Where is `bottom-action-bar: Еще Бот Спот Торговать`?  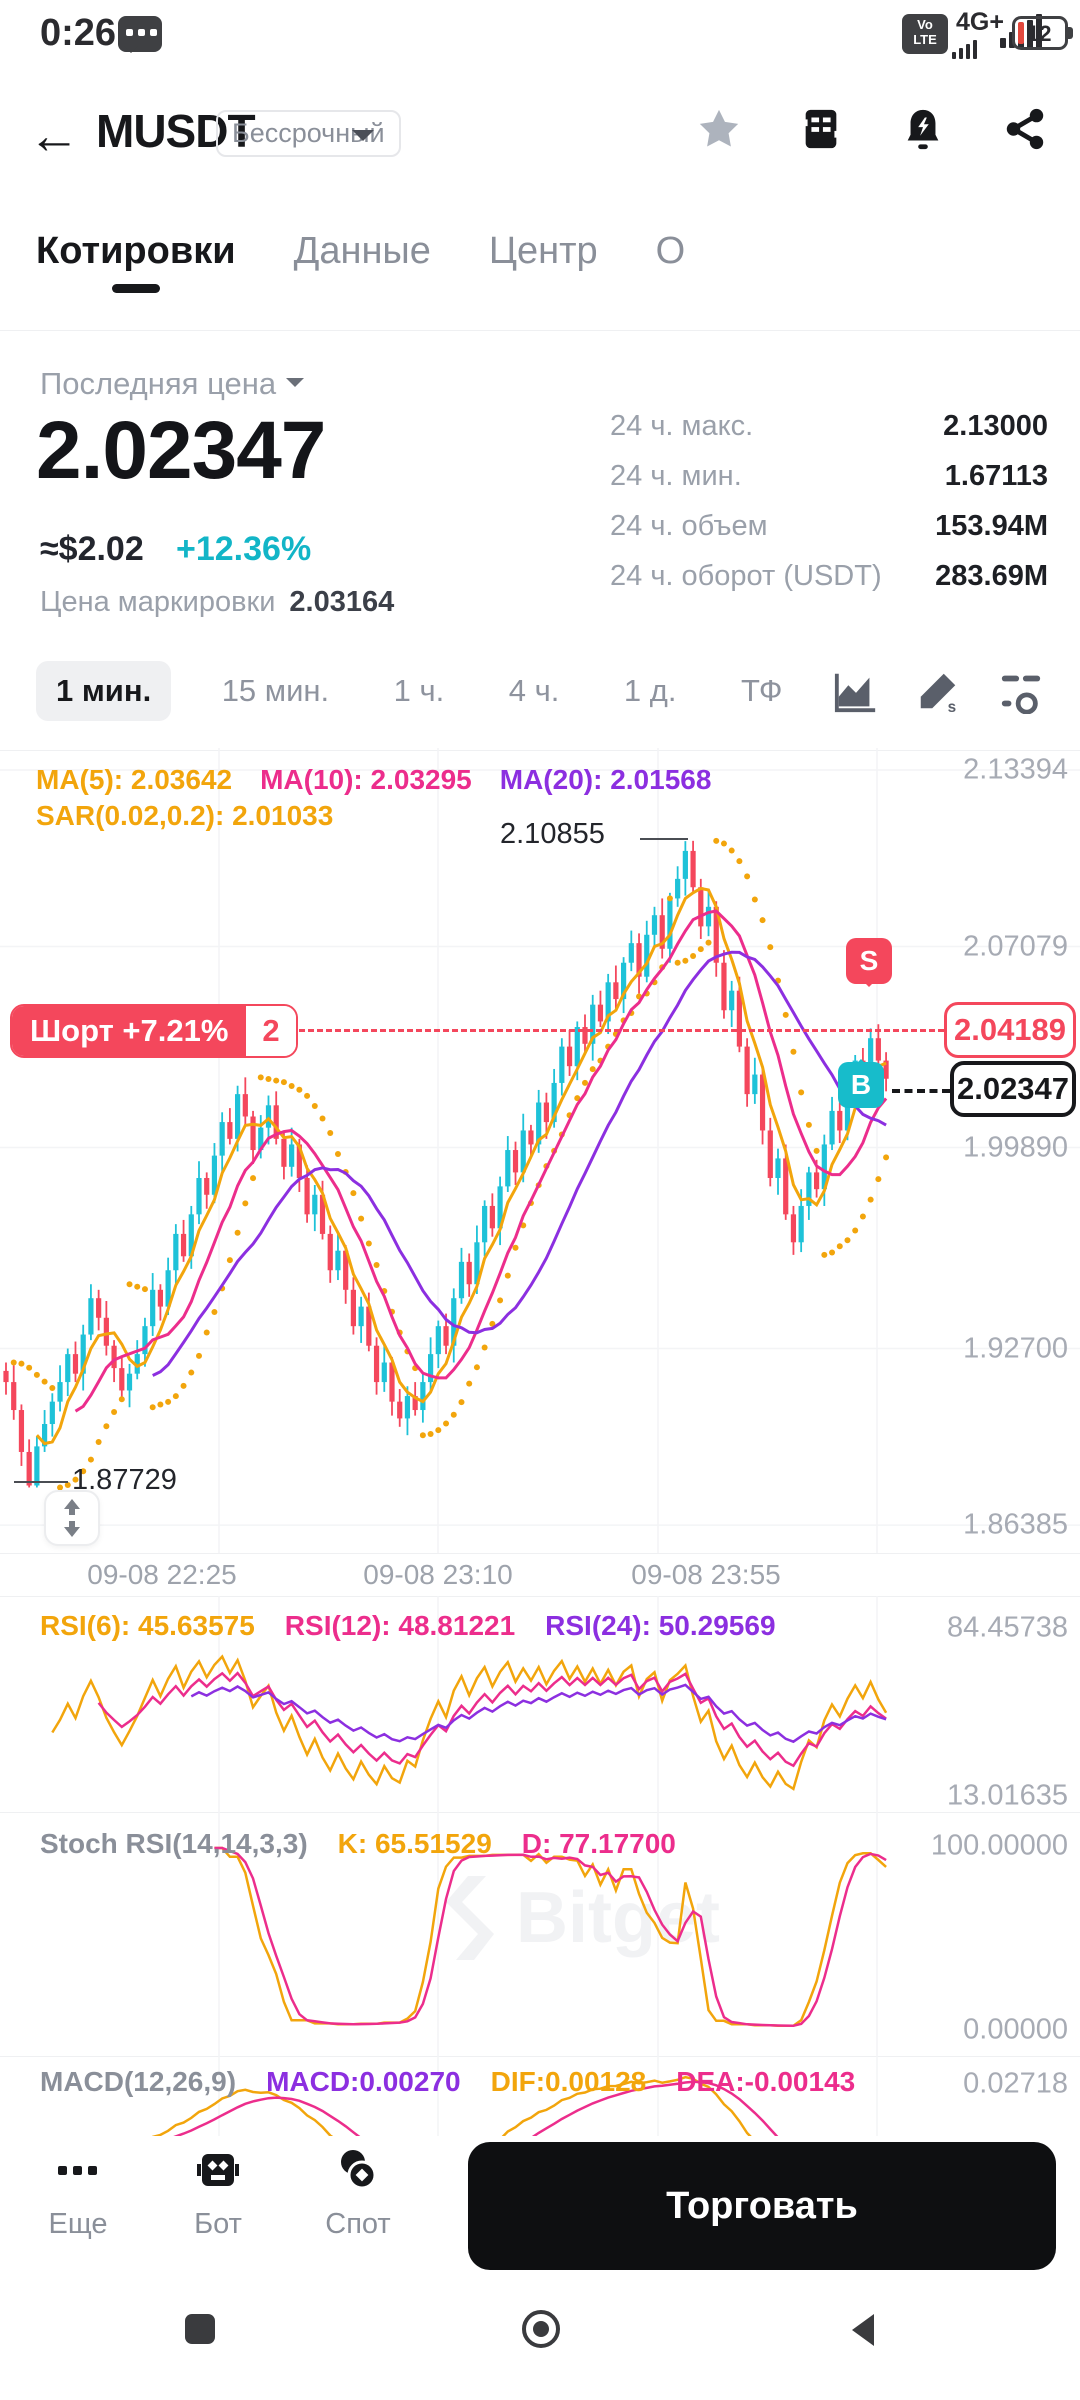 bottom-action-bar: Еще Бот Спот Торговать is located at coordinates (540, 2218).